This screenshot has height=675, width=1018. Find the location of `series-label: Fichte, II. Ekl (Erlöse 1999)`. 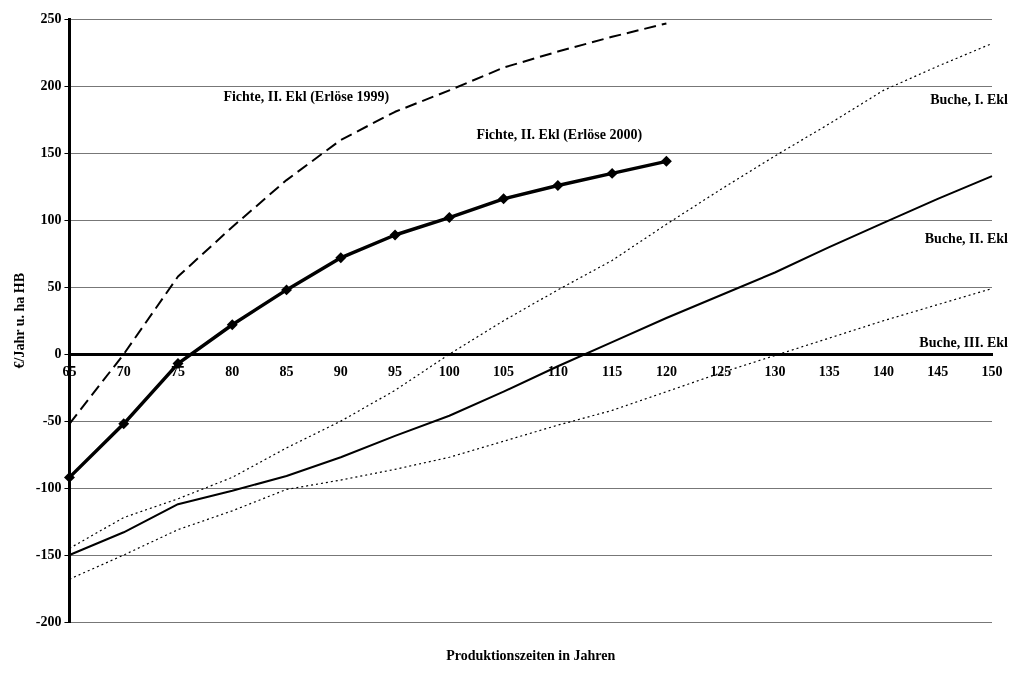

series-label: Fichte, II. Ekl (Erlöse 1999) is located at coordinates (306, 97).